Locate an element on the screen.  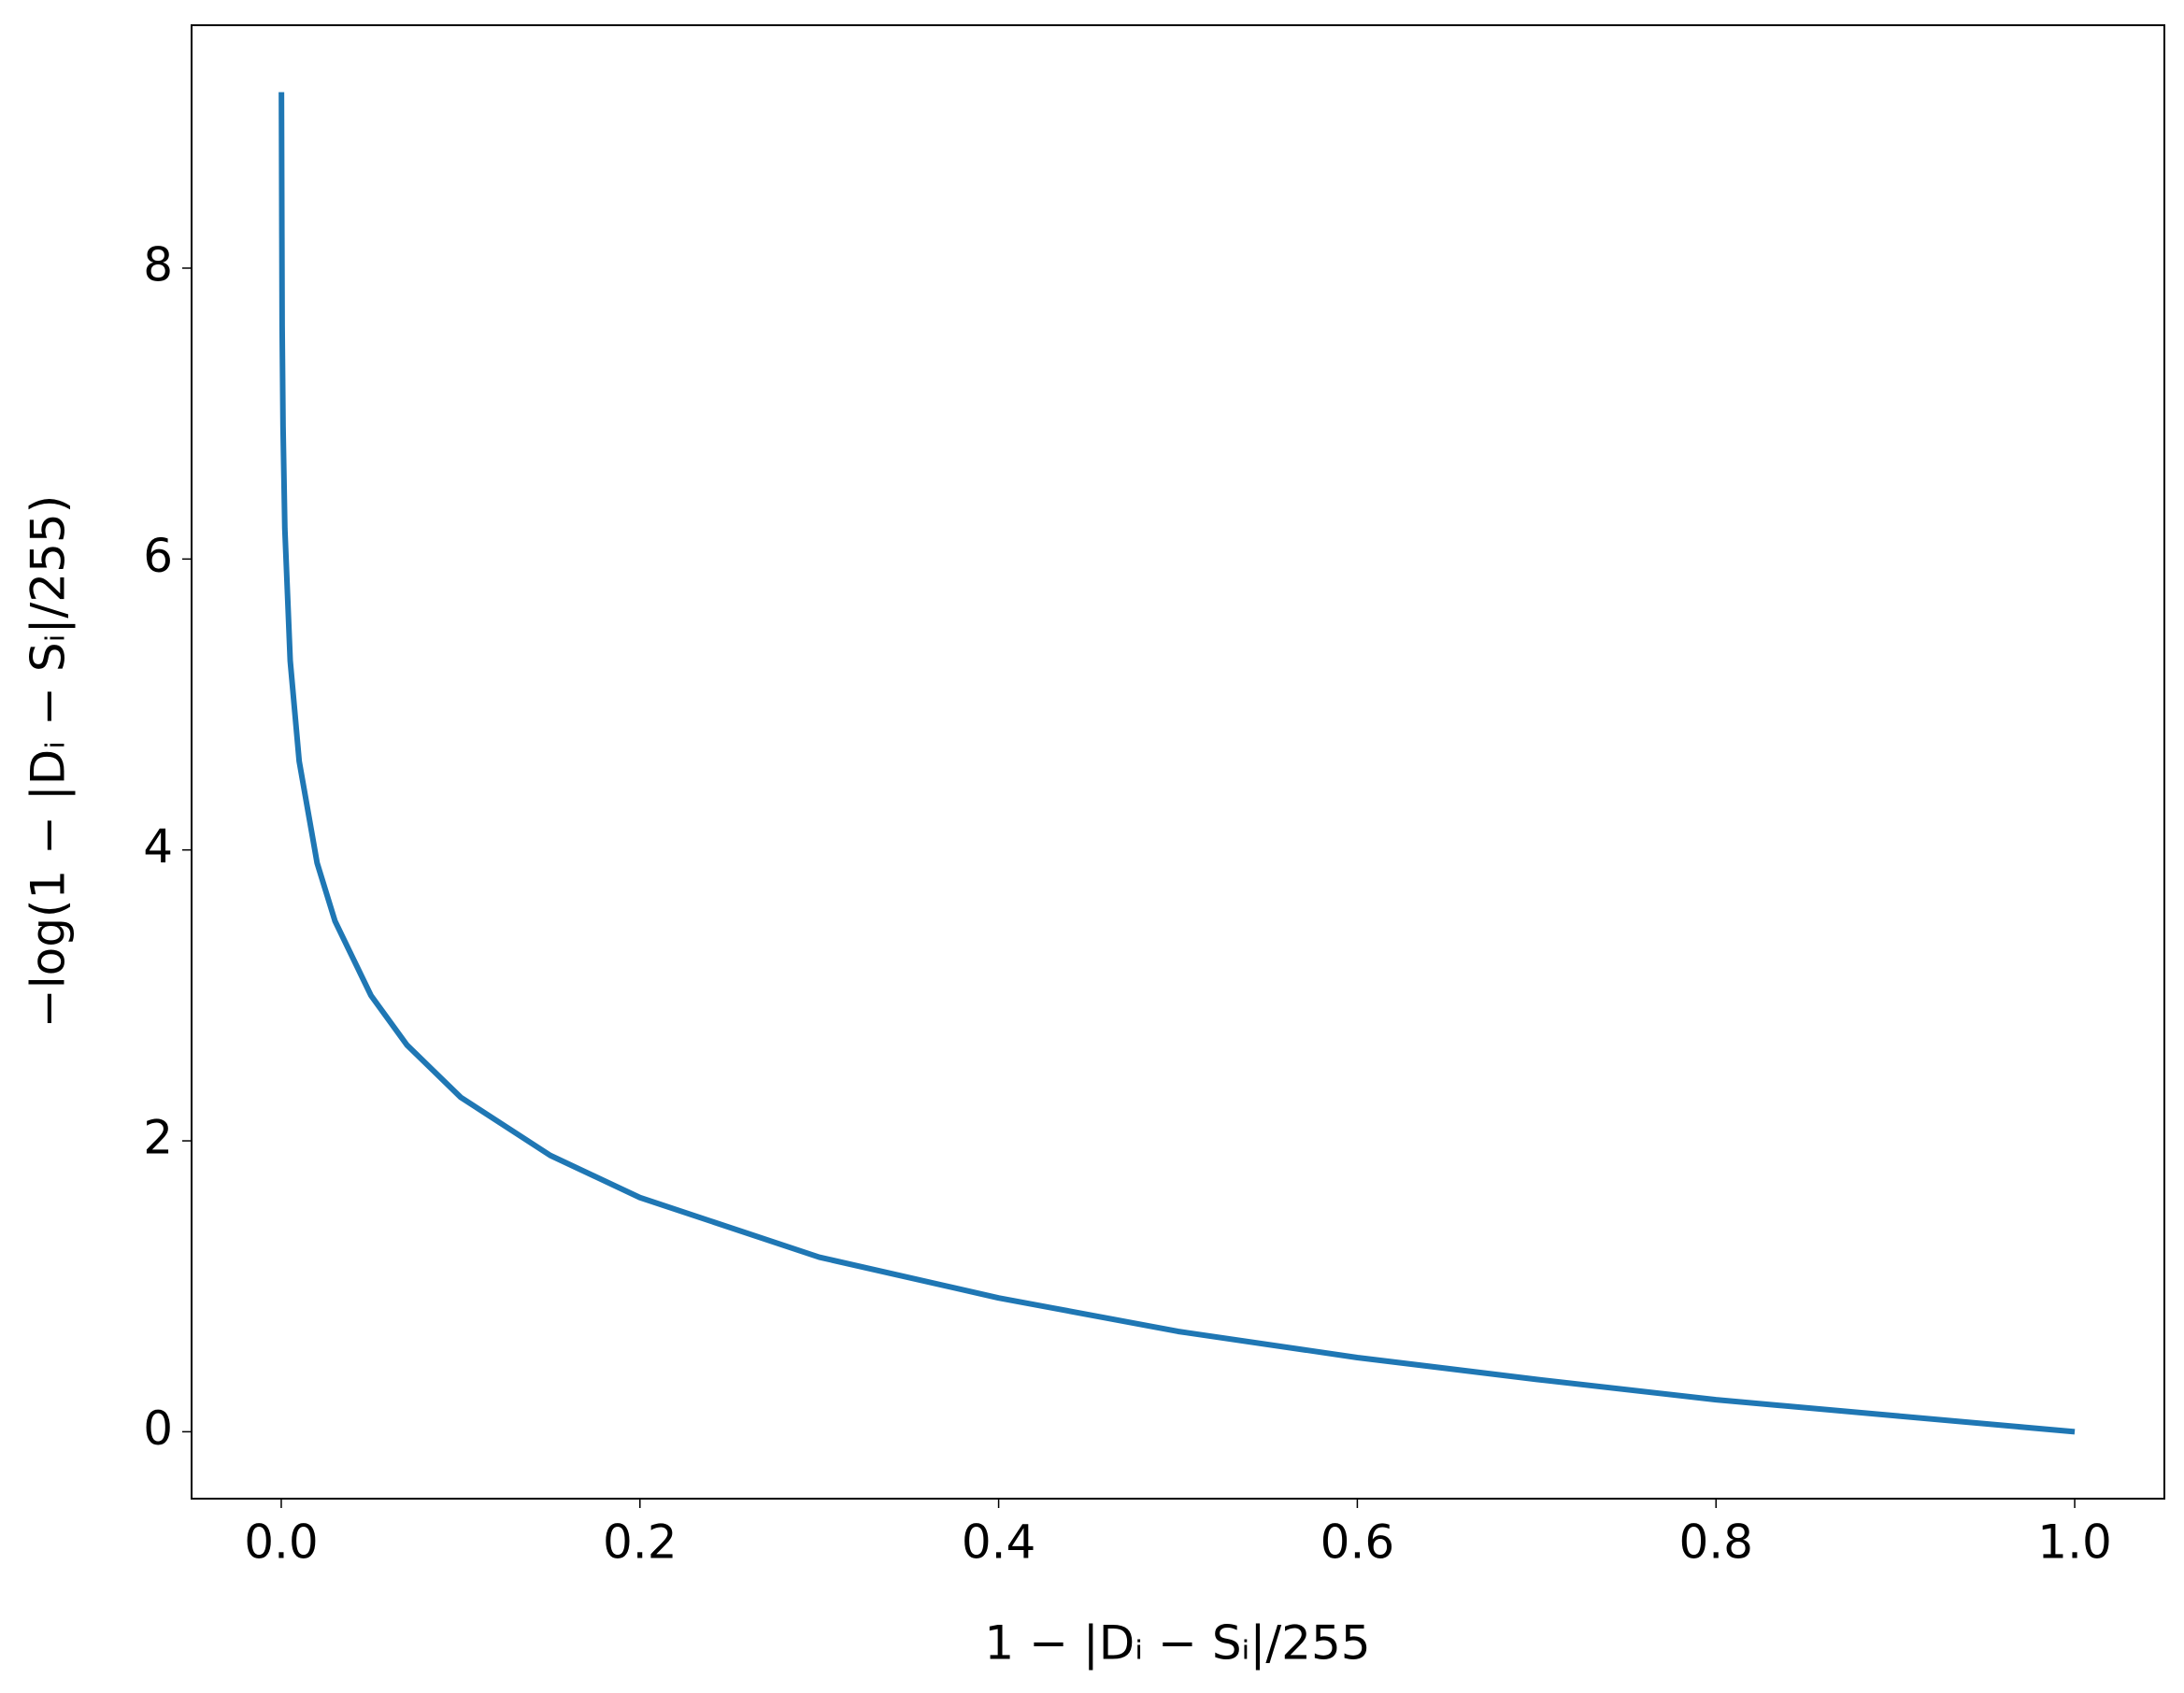
x-tick-label: 0.4 is located at coordinates (999, 1542).